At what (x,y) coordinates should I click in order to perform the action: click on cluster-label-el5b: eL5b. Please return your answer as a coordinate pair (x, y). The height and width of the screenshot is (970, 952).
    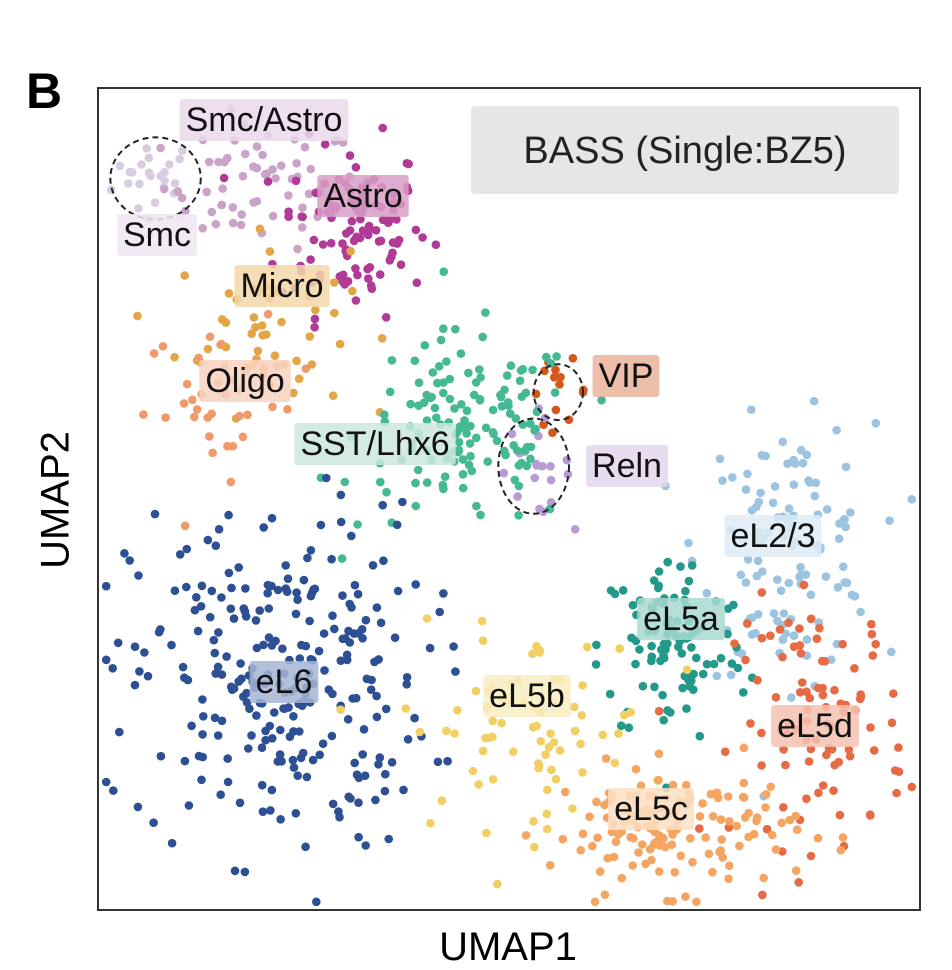
    Looking at the image, I should click on (527, 696).